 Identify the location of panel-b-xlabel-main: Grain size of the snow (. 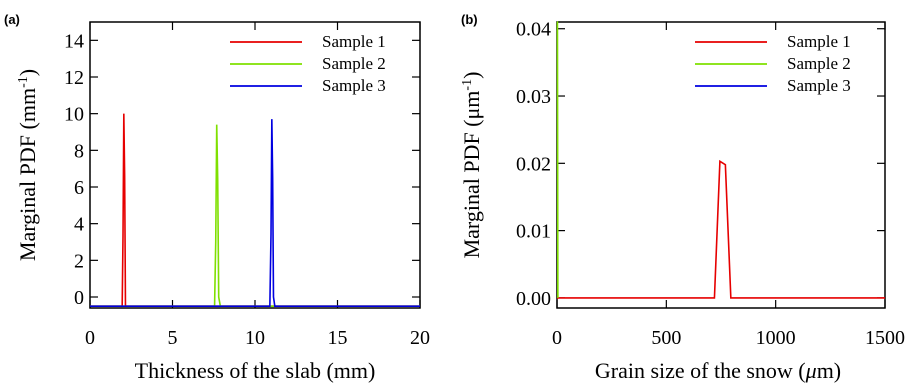
(700, 370).